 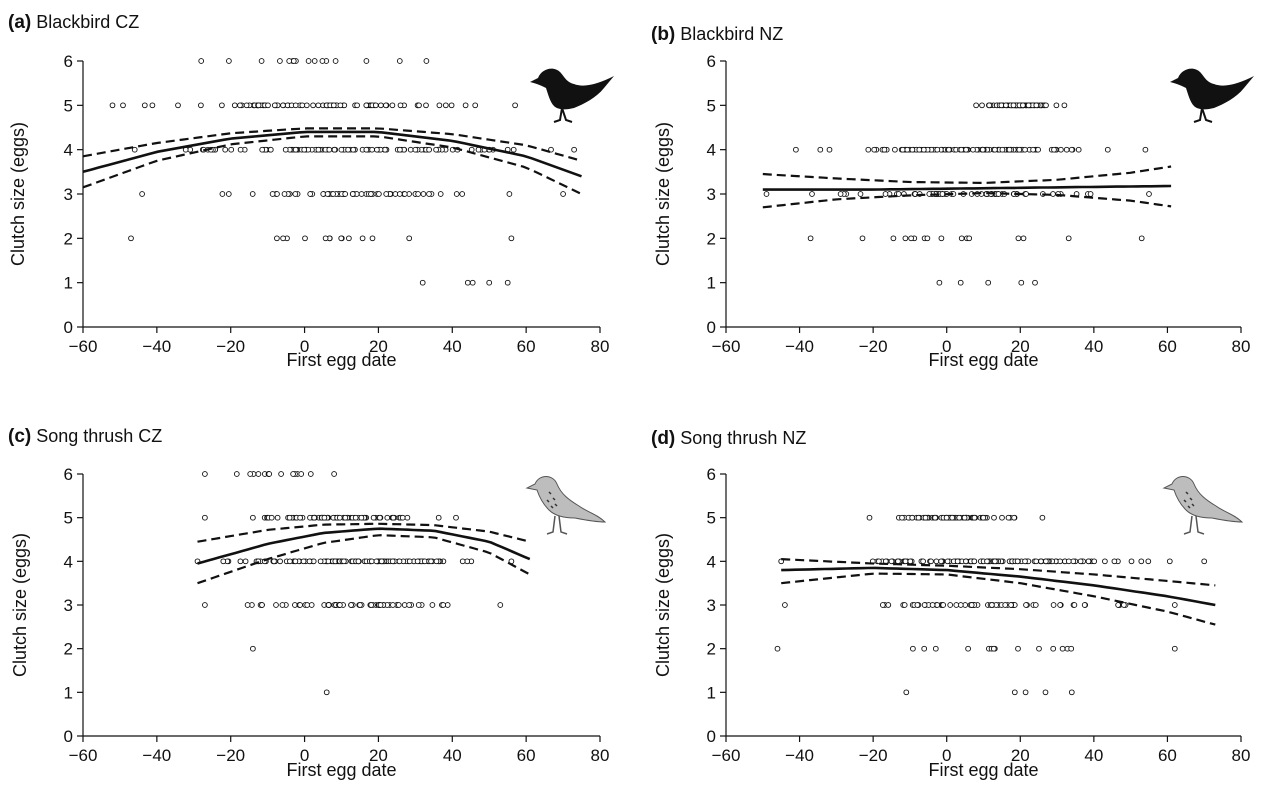 I want to click on fit-line, so click(x=332, y=154).